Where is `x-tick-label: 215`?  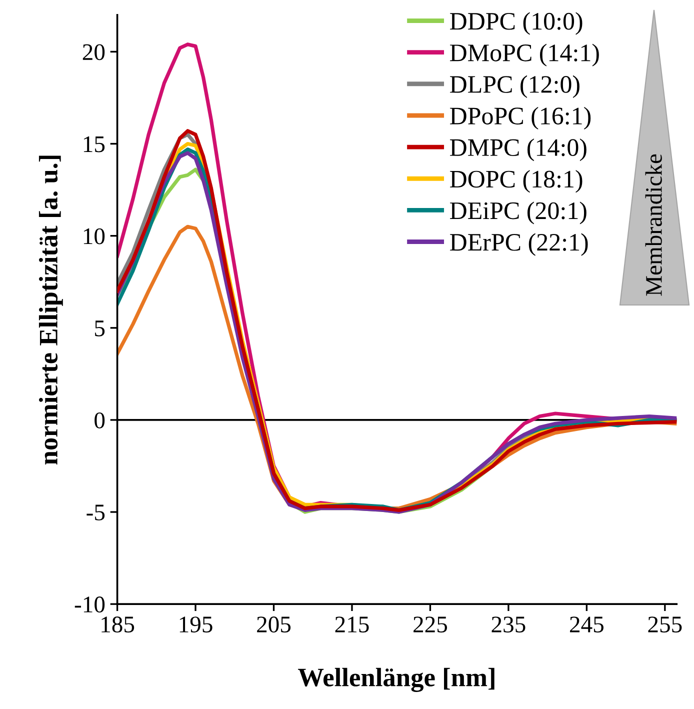 x-tick-label: 215 is located at coordinates (352, 624).